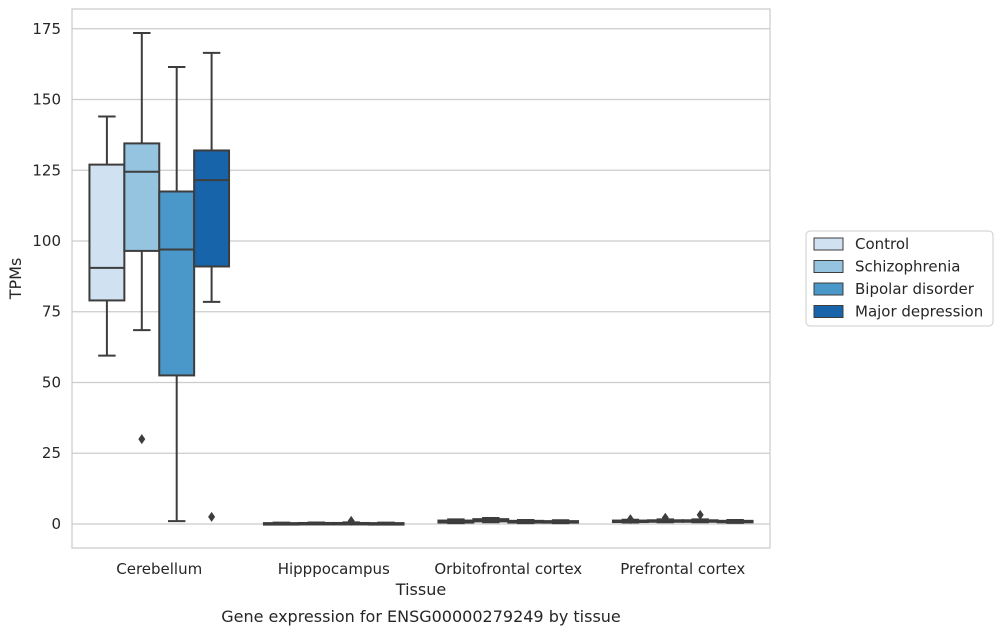  Describe the element at coordinates (51, 312) in the screenshot. I see `y-tick-label: 75` at that location.